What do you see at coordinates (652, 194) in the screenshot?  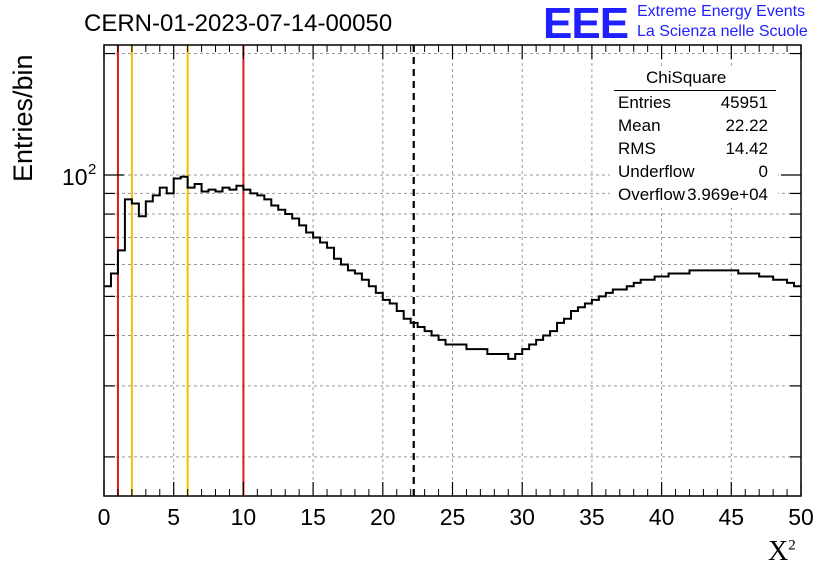 I see `stats-label-overflow: Overflow` at bounding box center [652, 194].